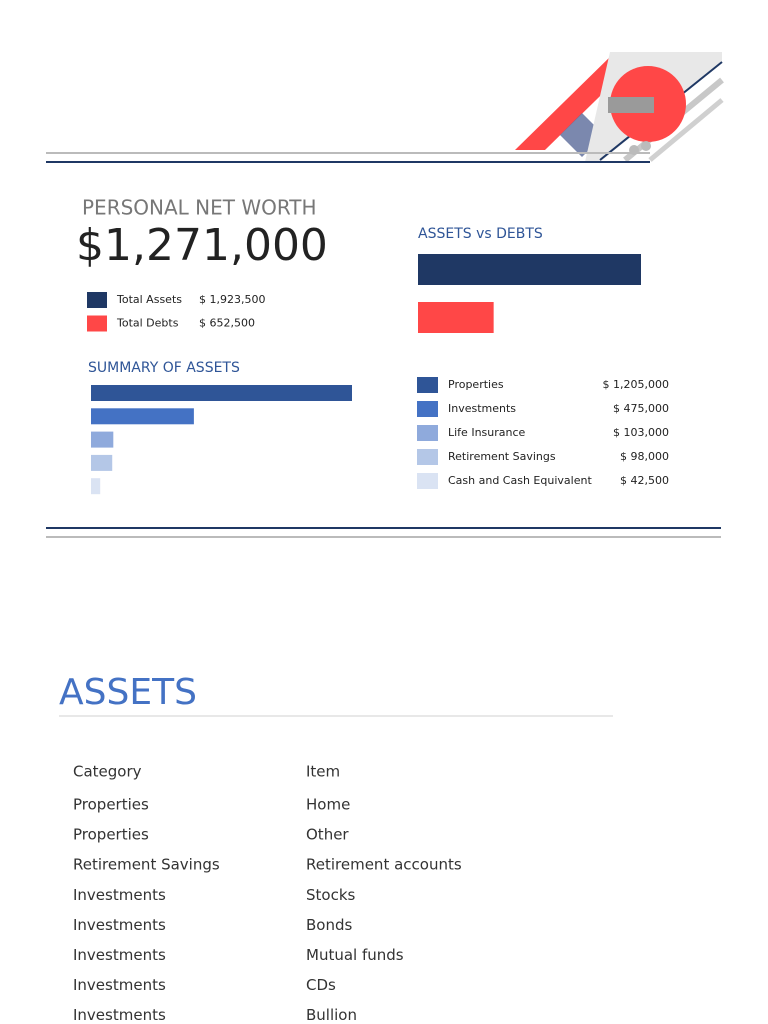 Image resolution: width=768 pixels, height=1024 pixels. I want to click on legend-label: Total Debts, so click(147, 323).